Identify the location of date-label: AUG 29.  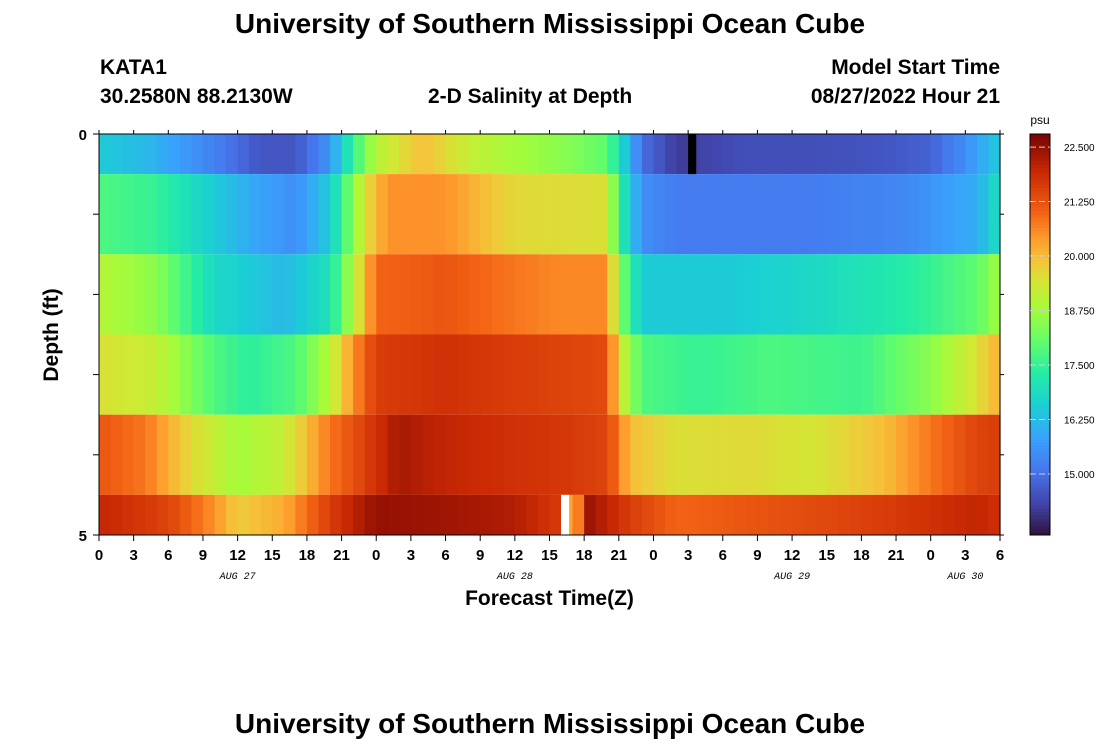
(791, 577).